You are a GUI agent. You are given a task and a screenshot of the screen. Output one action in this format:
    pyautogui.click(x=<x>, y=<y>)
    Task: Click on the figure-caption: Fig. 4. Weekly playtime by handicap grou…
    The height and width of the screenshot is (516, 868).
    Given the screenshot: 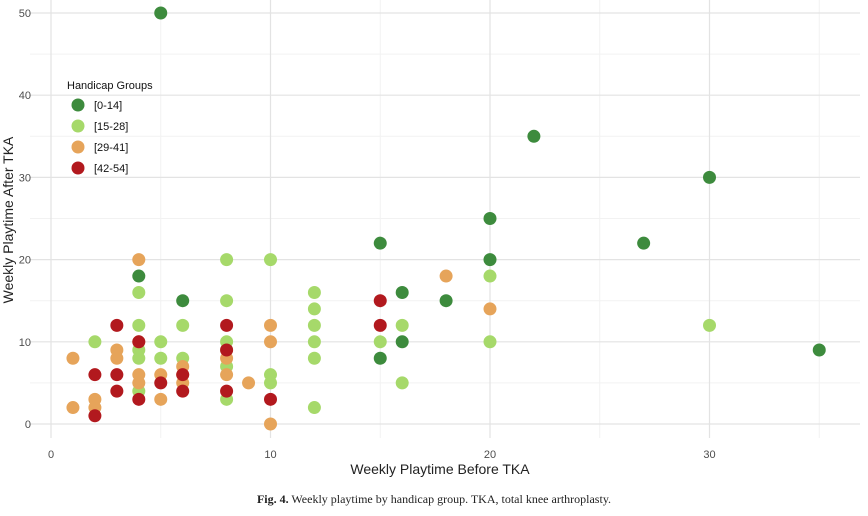 What is the action you would take?
    pyautogui.click(x=434, y=499)
    